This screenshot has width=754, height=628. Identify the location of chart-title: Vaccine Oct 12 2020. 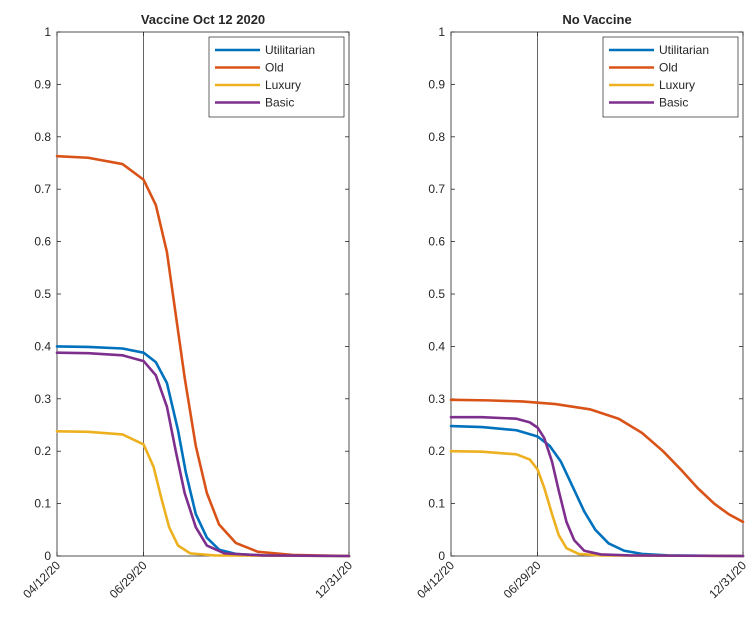
(203, 19).